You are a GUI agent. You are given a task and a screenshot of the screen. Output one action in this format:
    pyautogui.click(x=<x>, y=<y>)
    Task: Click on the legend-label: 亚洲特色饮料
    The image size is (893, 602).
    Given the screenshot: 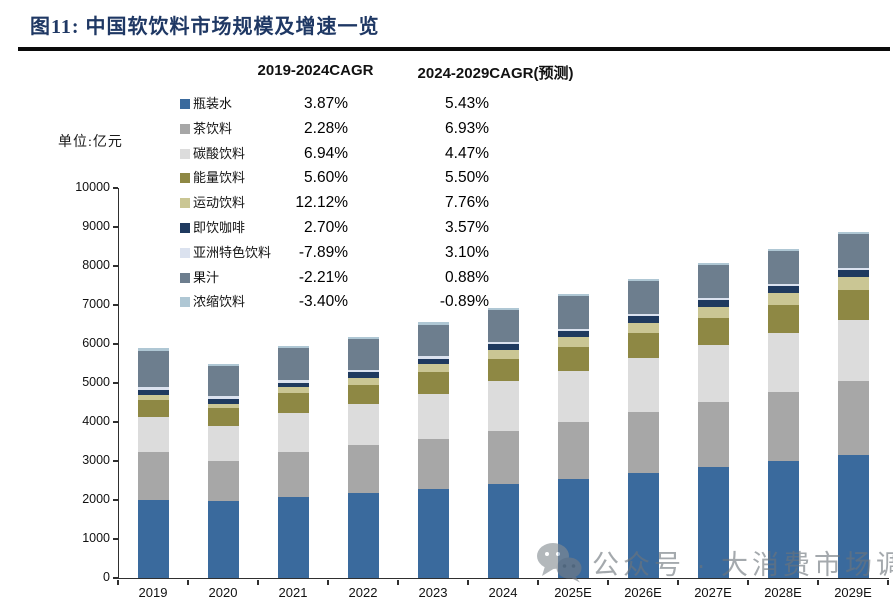 What is the action you would take?
    pyautogui.click(x=232, y=252)
    